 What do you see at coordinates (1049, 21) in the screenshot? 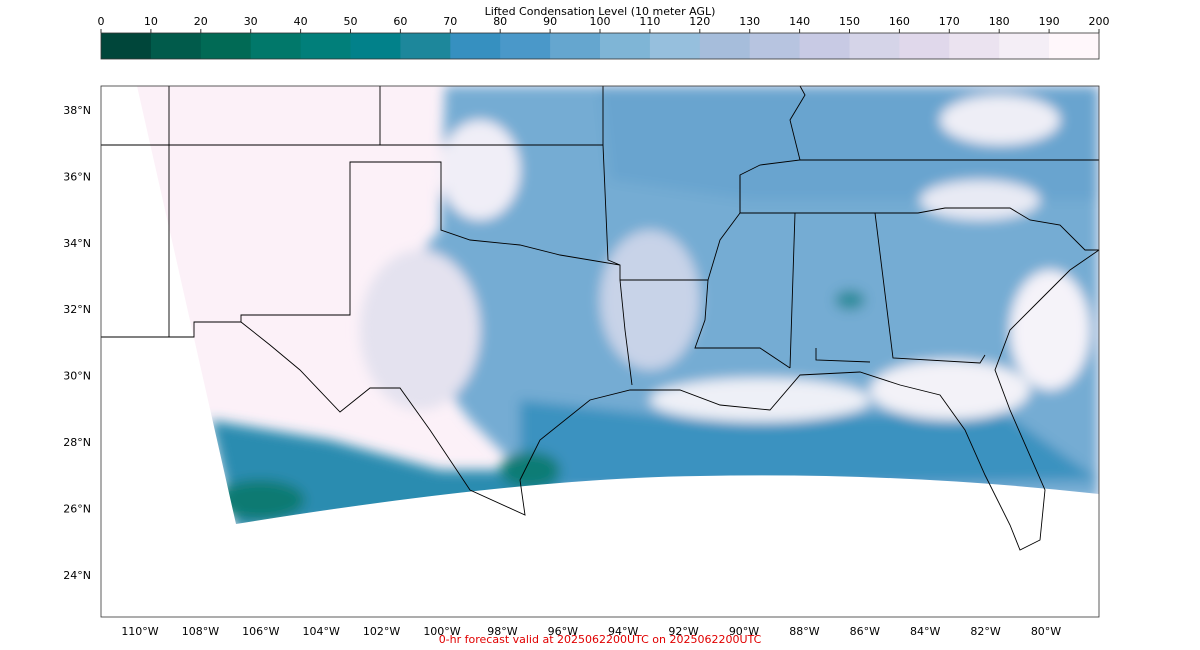
I see `colorbar-tick-label: 190` at bounding box center [1049, 21].